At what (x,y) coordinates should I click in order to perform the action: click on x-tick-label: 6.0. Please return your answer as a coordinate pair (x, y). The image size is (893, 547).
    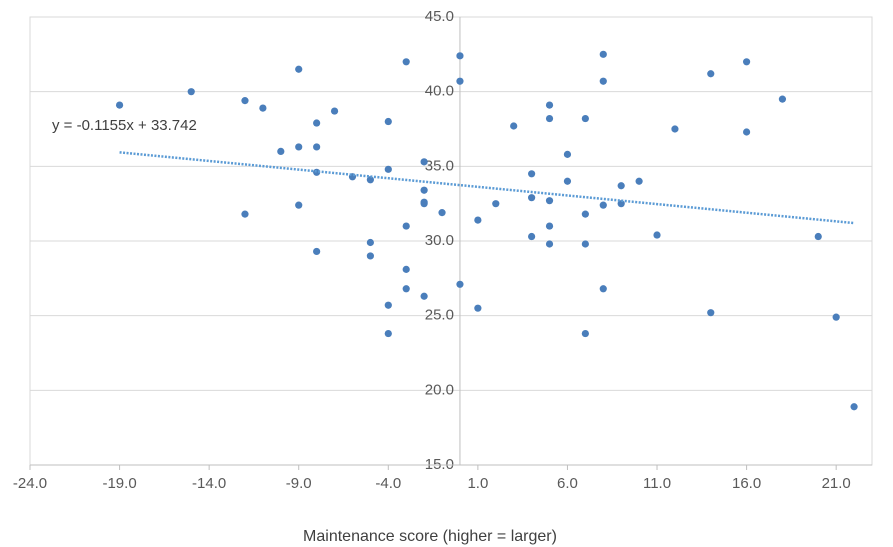
    Looking at the image, I should click on (567, 483).